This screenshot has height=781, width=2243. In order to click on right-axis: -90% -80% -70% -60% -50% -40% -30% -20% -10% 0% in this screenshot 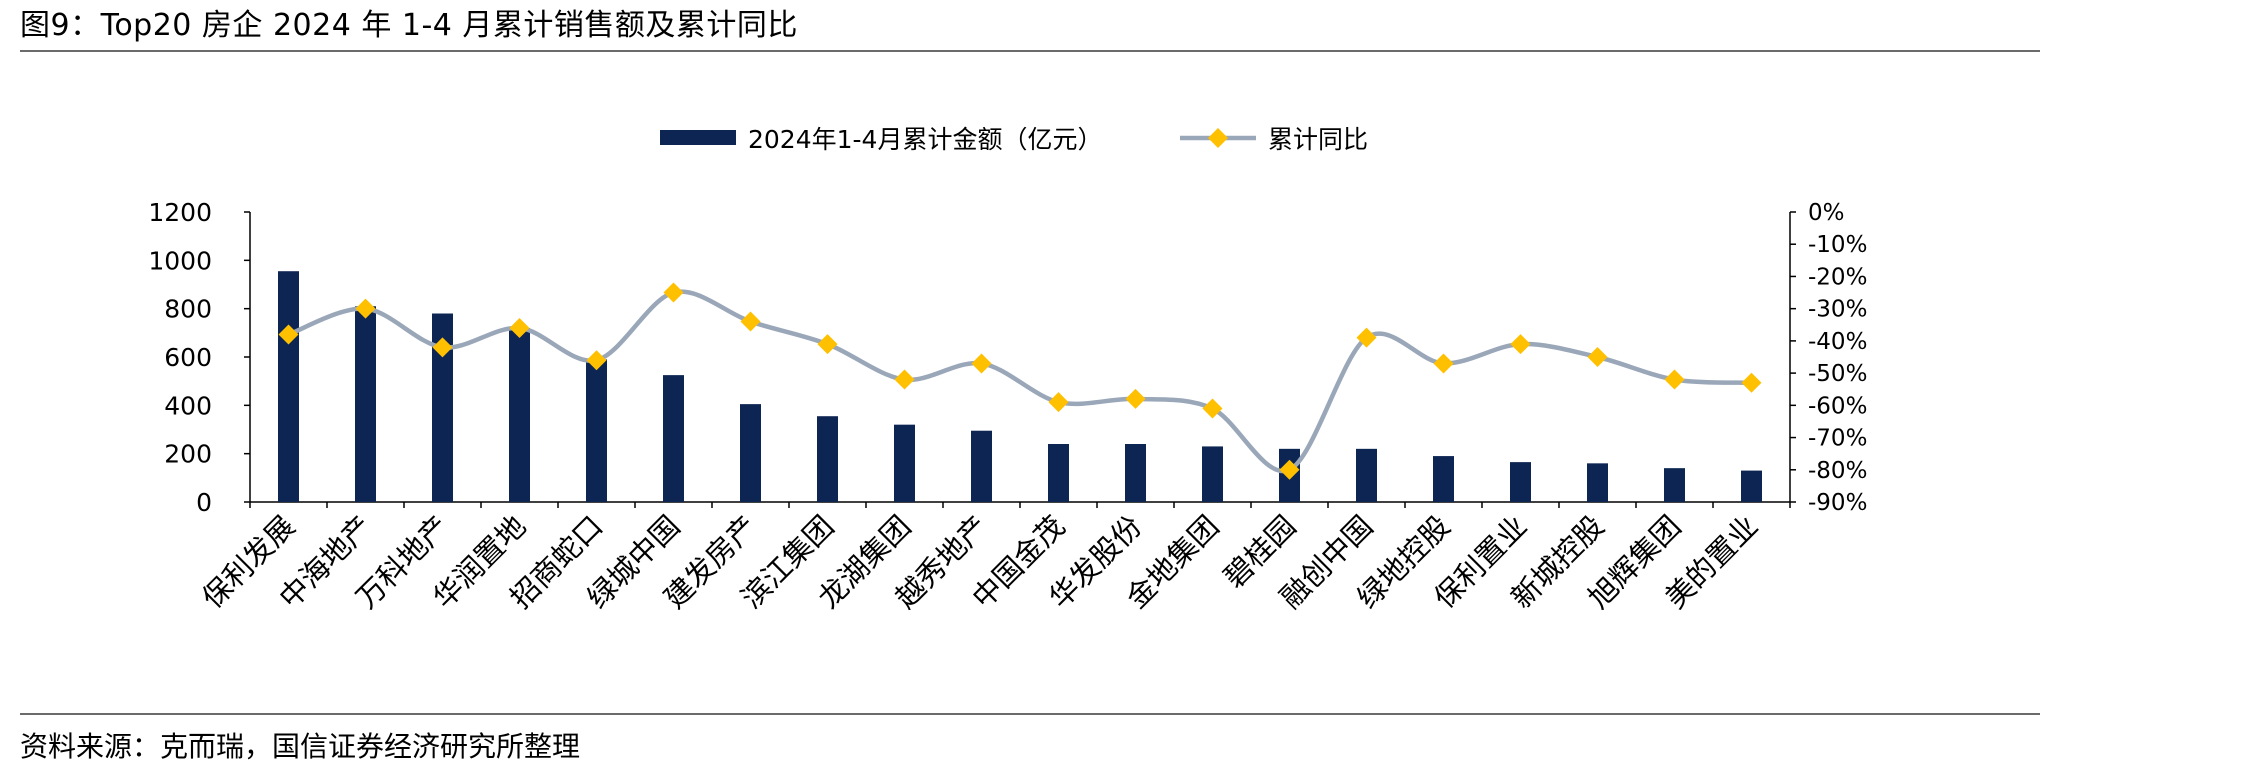, I will do `click(1828, 358)`.